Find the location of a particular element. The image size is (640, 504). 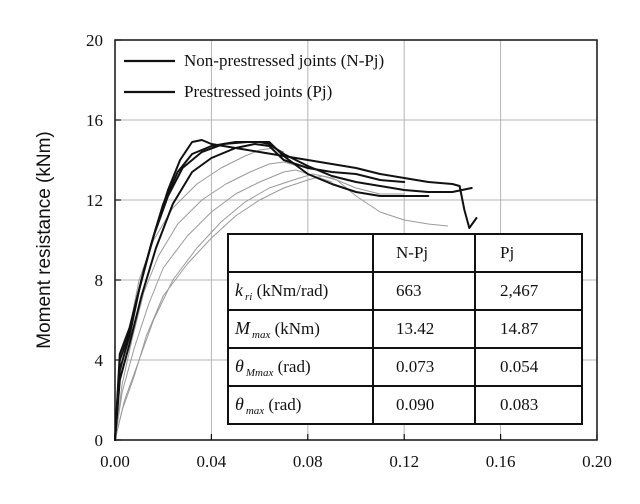

pj-value: 0.054 is located at coordinates (528, 367).